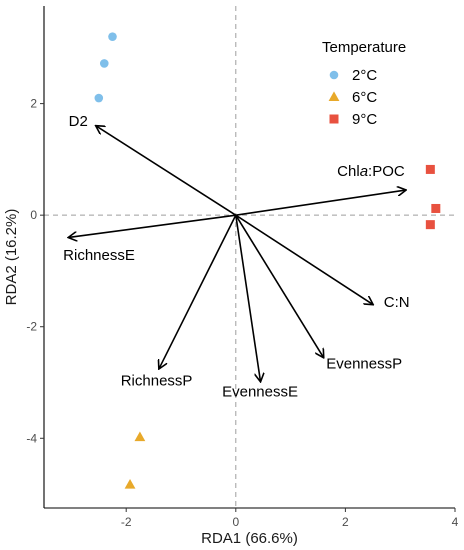 This screenshot has height=550, width=464. I want to click on vector-label-evennesse: EvennessE, so click(260, 391).